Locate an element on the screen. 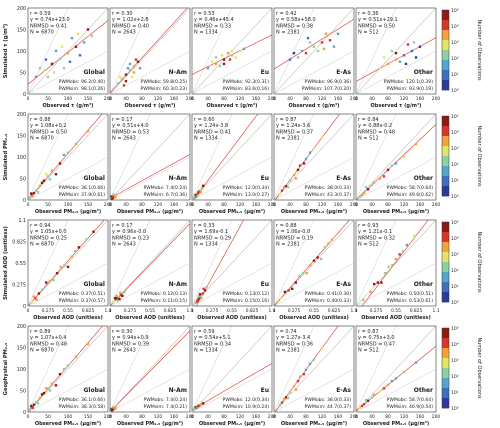  stat-line: r = 0.59 is located at coordinates (40, 14).